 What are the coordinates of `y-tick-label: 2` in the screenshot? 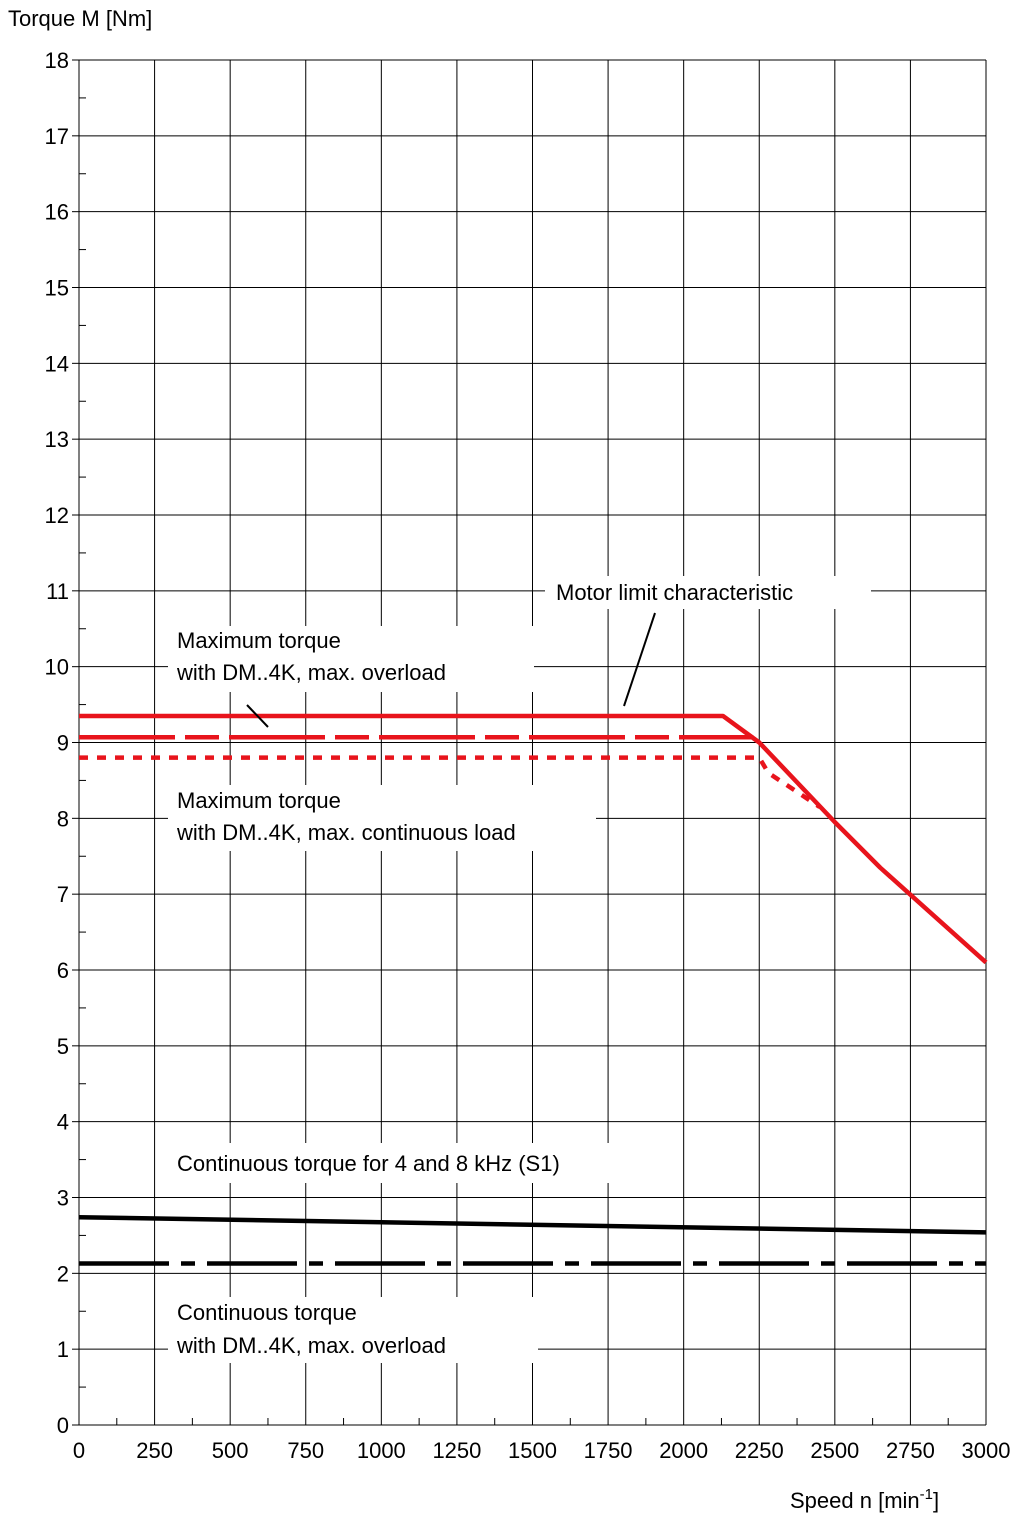 It's located at (63, 1273).